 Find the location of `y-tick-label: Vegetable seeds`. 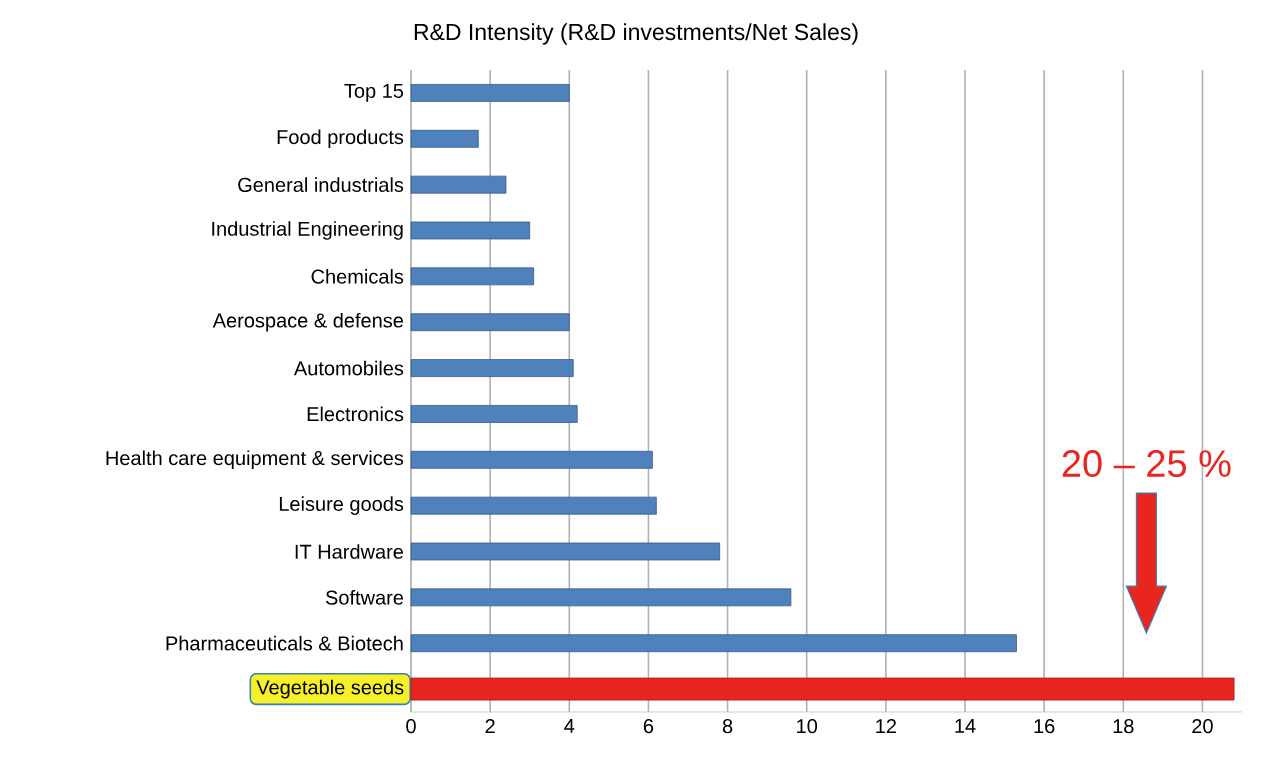

y-tick-label: Vegetable seeds is located at coordinates (330, 689).